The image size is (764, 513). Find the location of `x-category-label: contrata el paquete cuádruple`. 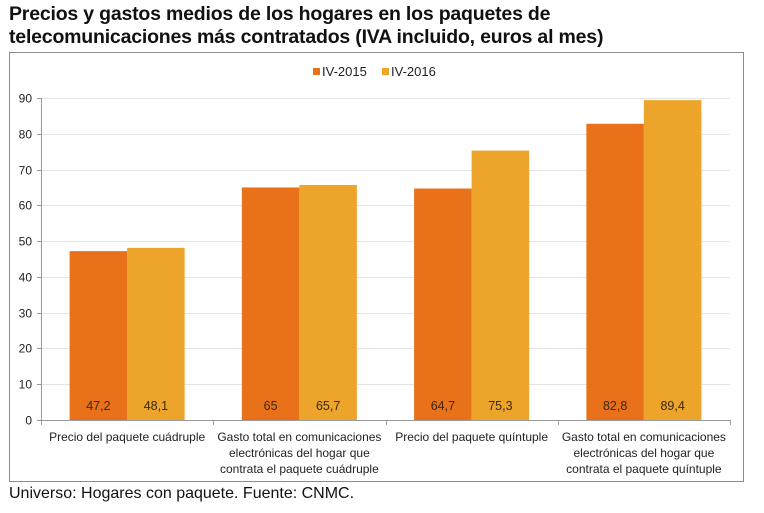

x-category-label: contrata el paquete cuádruple is located at coordinates (299, 469).